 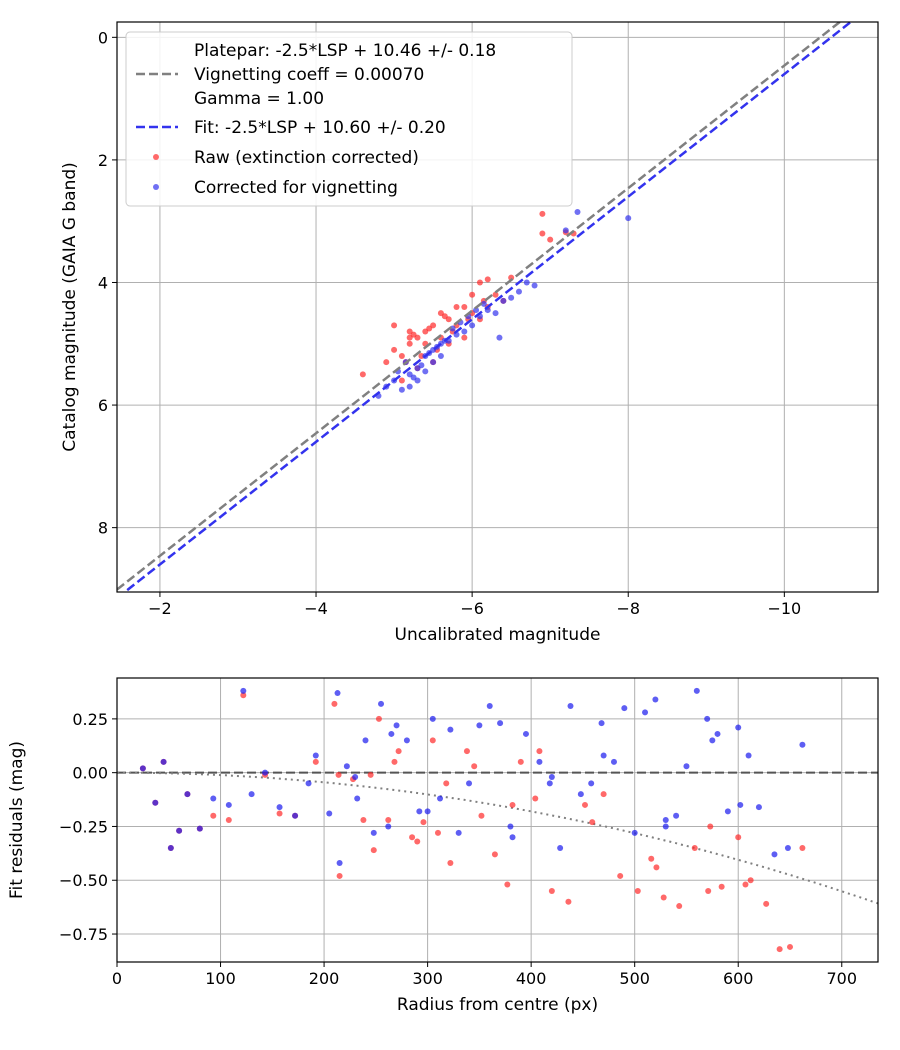 I want to click on raw-series, so click(x=468, y=297).